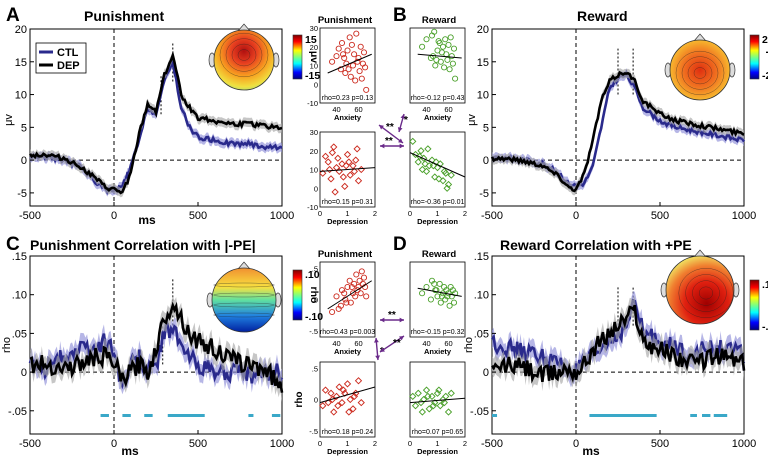 This screenshot has width=768, height=460. I want to click on colorbar-min: -25, so click(765, 76).